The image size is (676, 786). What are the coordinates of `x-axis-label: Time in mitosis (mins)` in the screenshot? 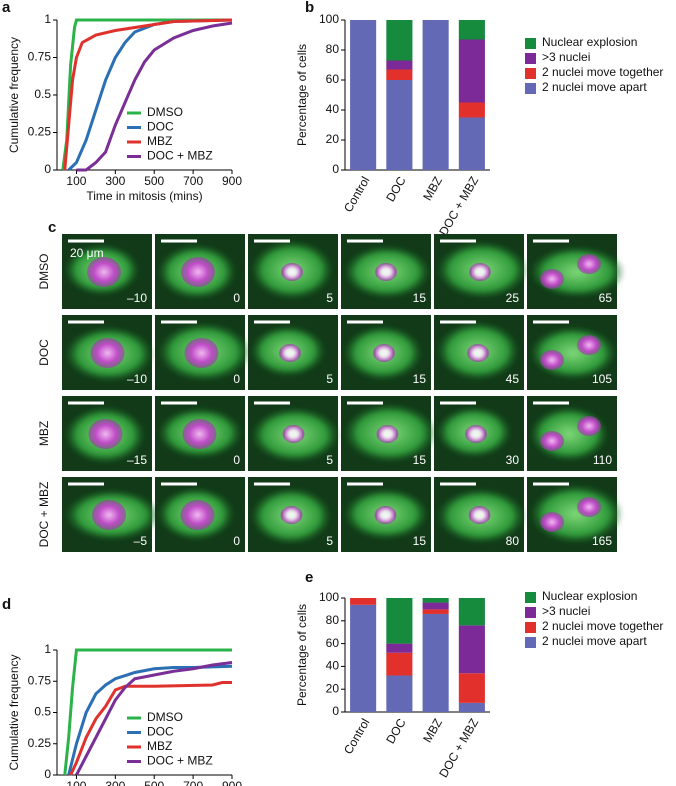 It's located at (144, 196).